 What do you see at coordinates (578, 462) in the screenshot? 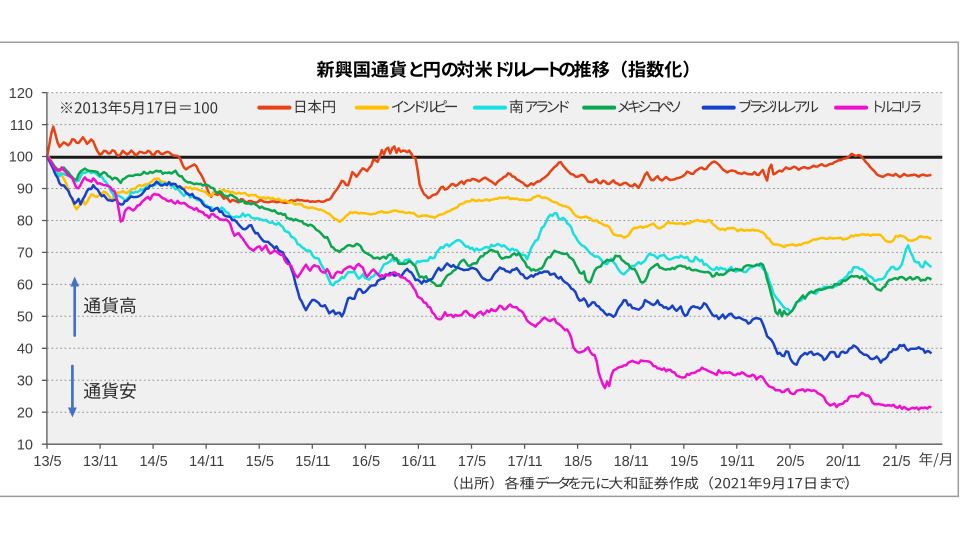
I see `svg-text: 18/5` at bounding box center [578, 462].